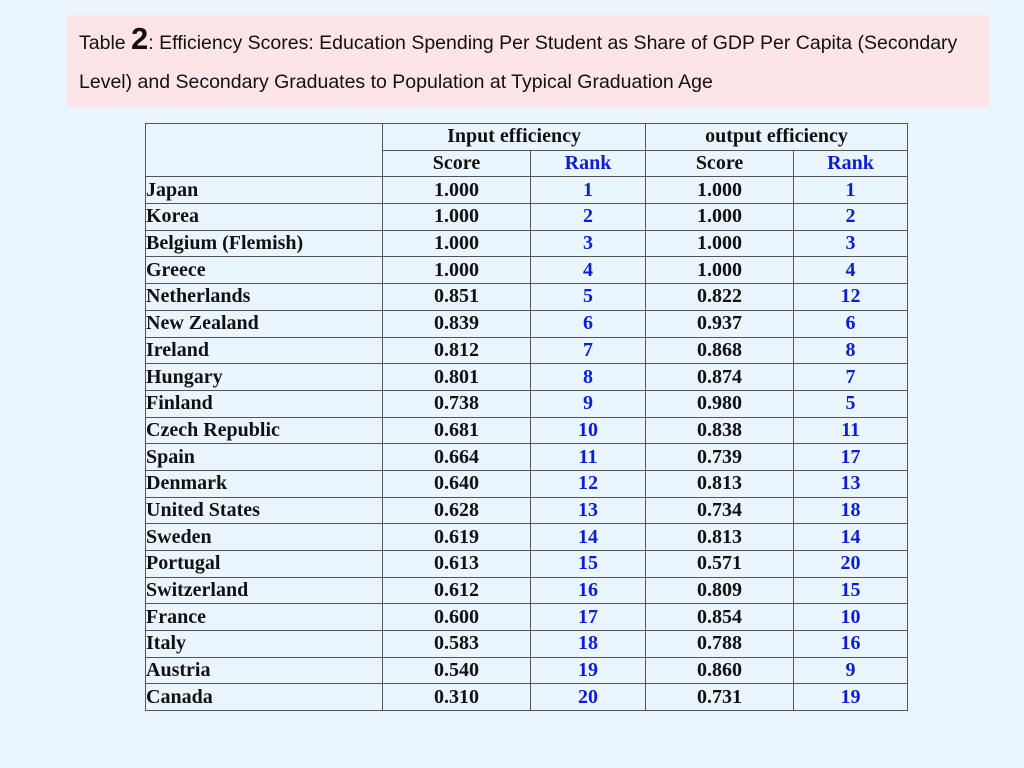 The image size is (1024, 768). Describe the element at coordinates (456, 297) in the screenshot. I see `input-score-cell: 0.851` at that location.